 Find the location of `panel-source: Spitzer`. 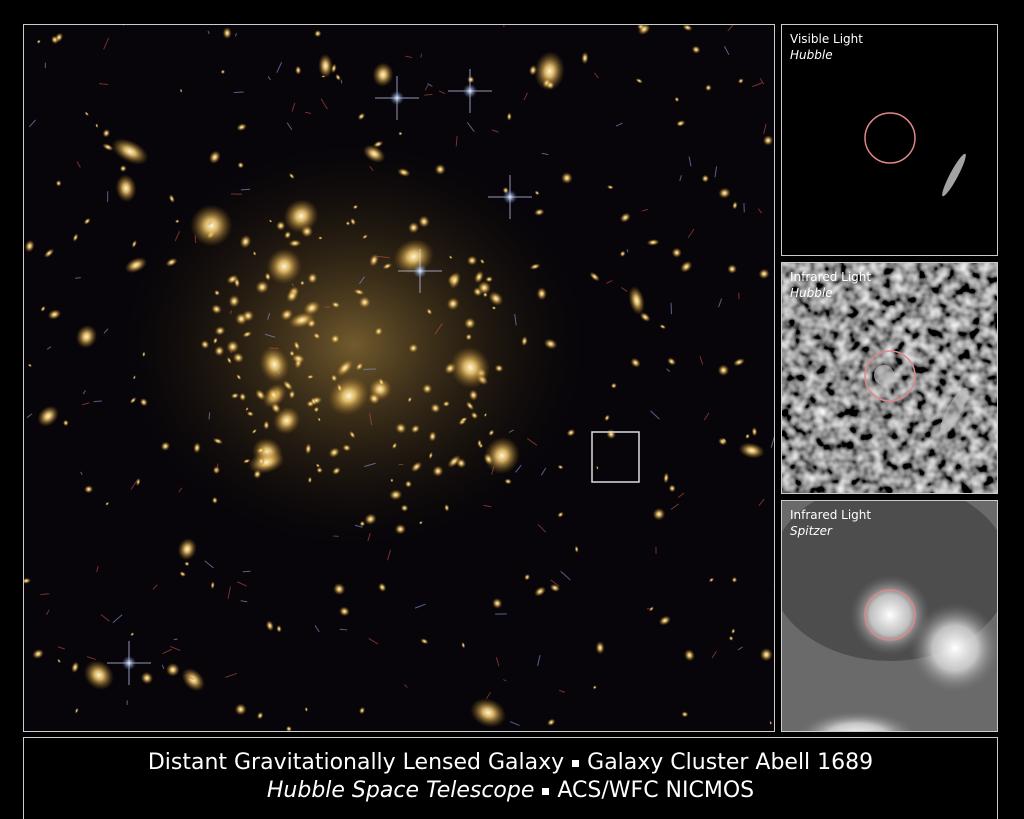

panel-source: Spitzer is located at coordinates (811, 531).